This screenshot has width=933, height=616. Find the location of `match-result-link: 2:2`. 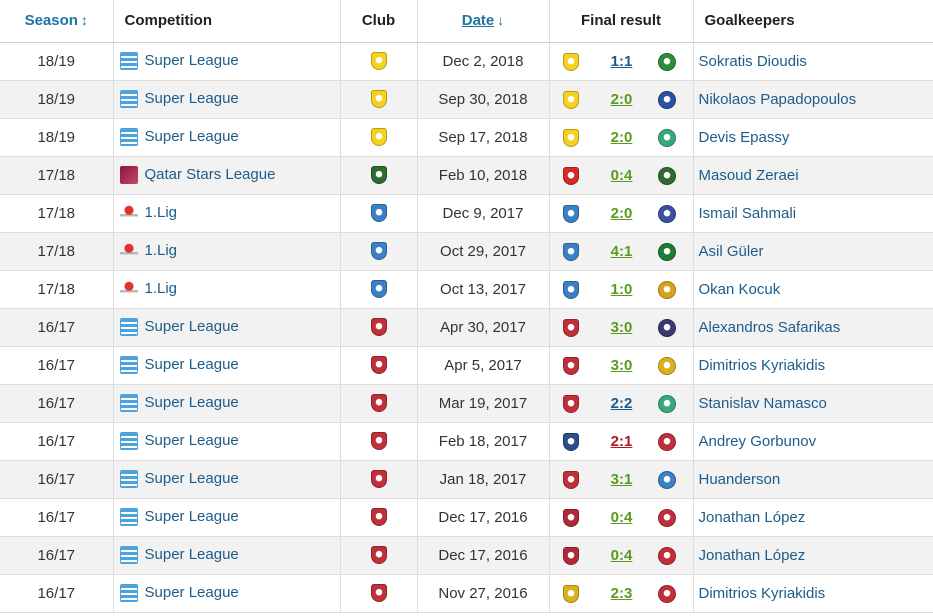

match-result-link: 2:2 is located at coordinates (621, 403).